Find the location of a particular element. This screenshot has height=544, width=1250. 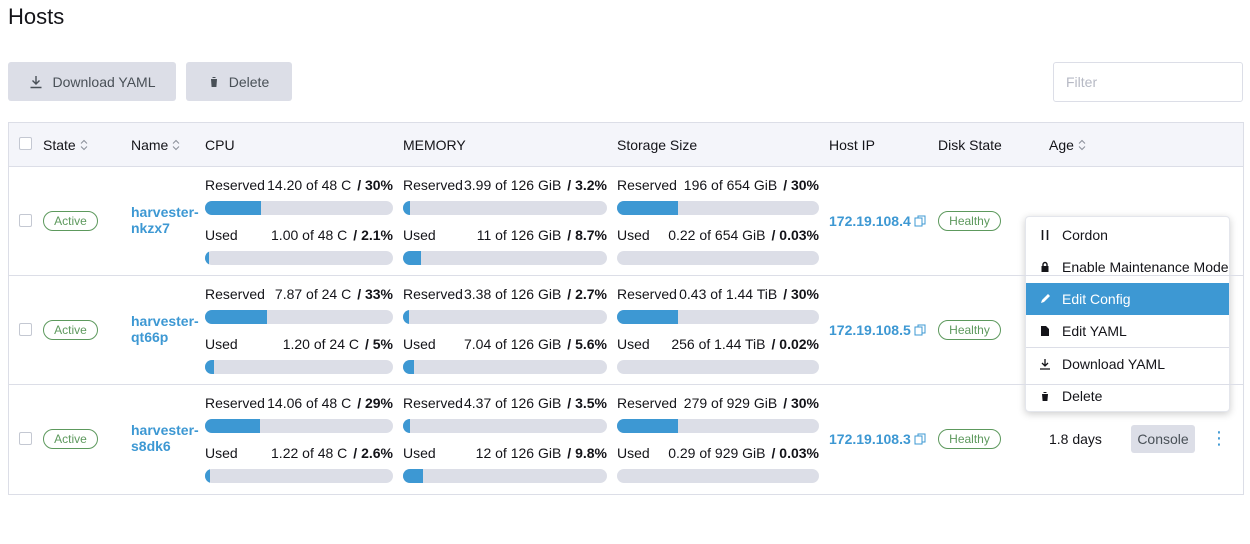

host-ip-link: 172.19.108.3 is located at coordinates (877, 439).